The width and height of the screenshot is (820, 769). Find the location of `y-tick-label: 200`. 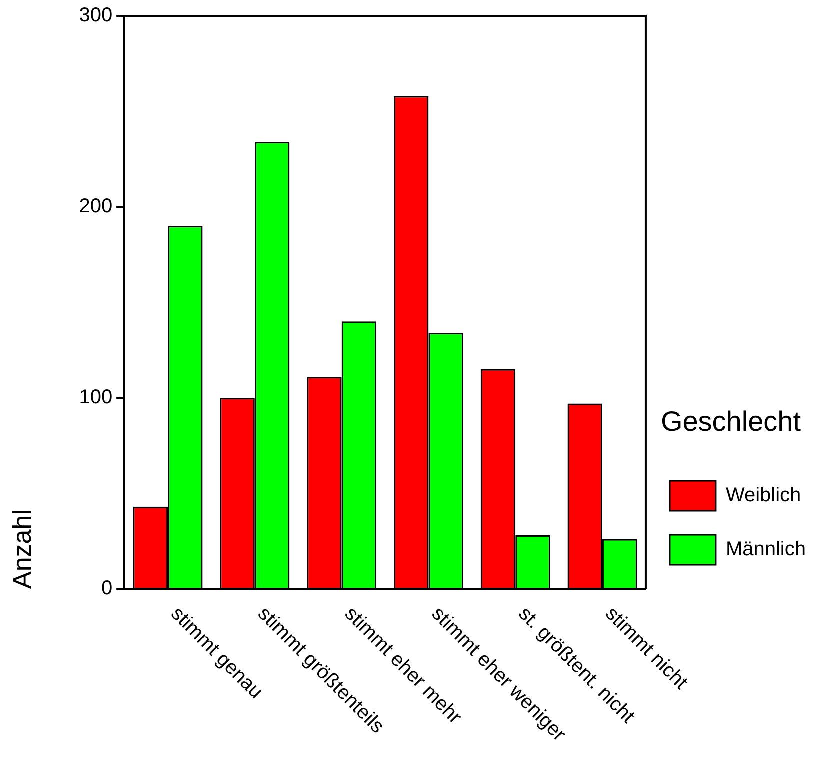

y-tick-label: 200 is located at coordinates (96, 207).